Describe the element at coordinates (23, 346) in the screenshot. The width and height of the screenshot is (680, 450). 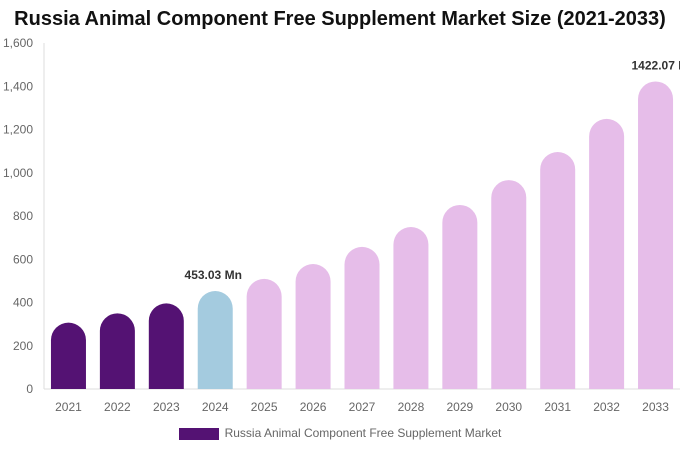
I see `y-tick-label: 200` at that location.